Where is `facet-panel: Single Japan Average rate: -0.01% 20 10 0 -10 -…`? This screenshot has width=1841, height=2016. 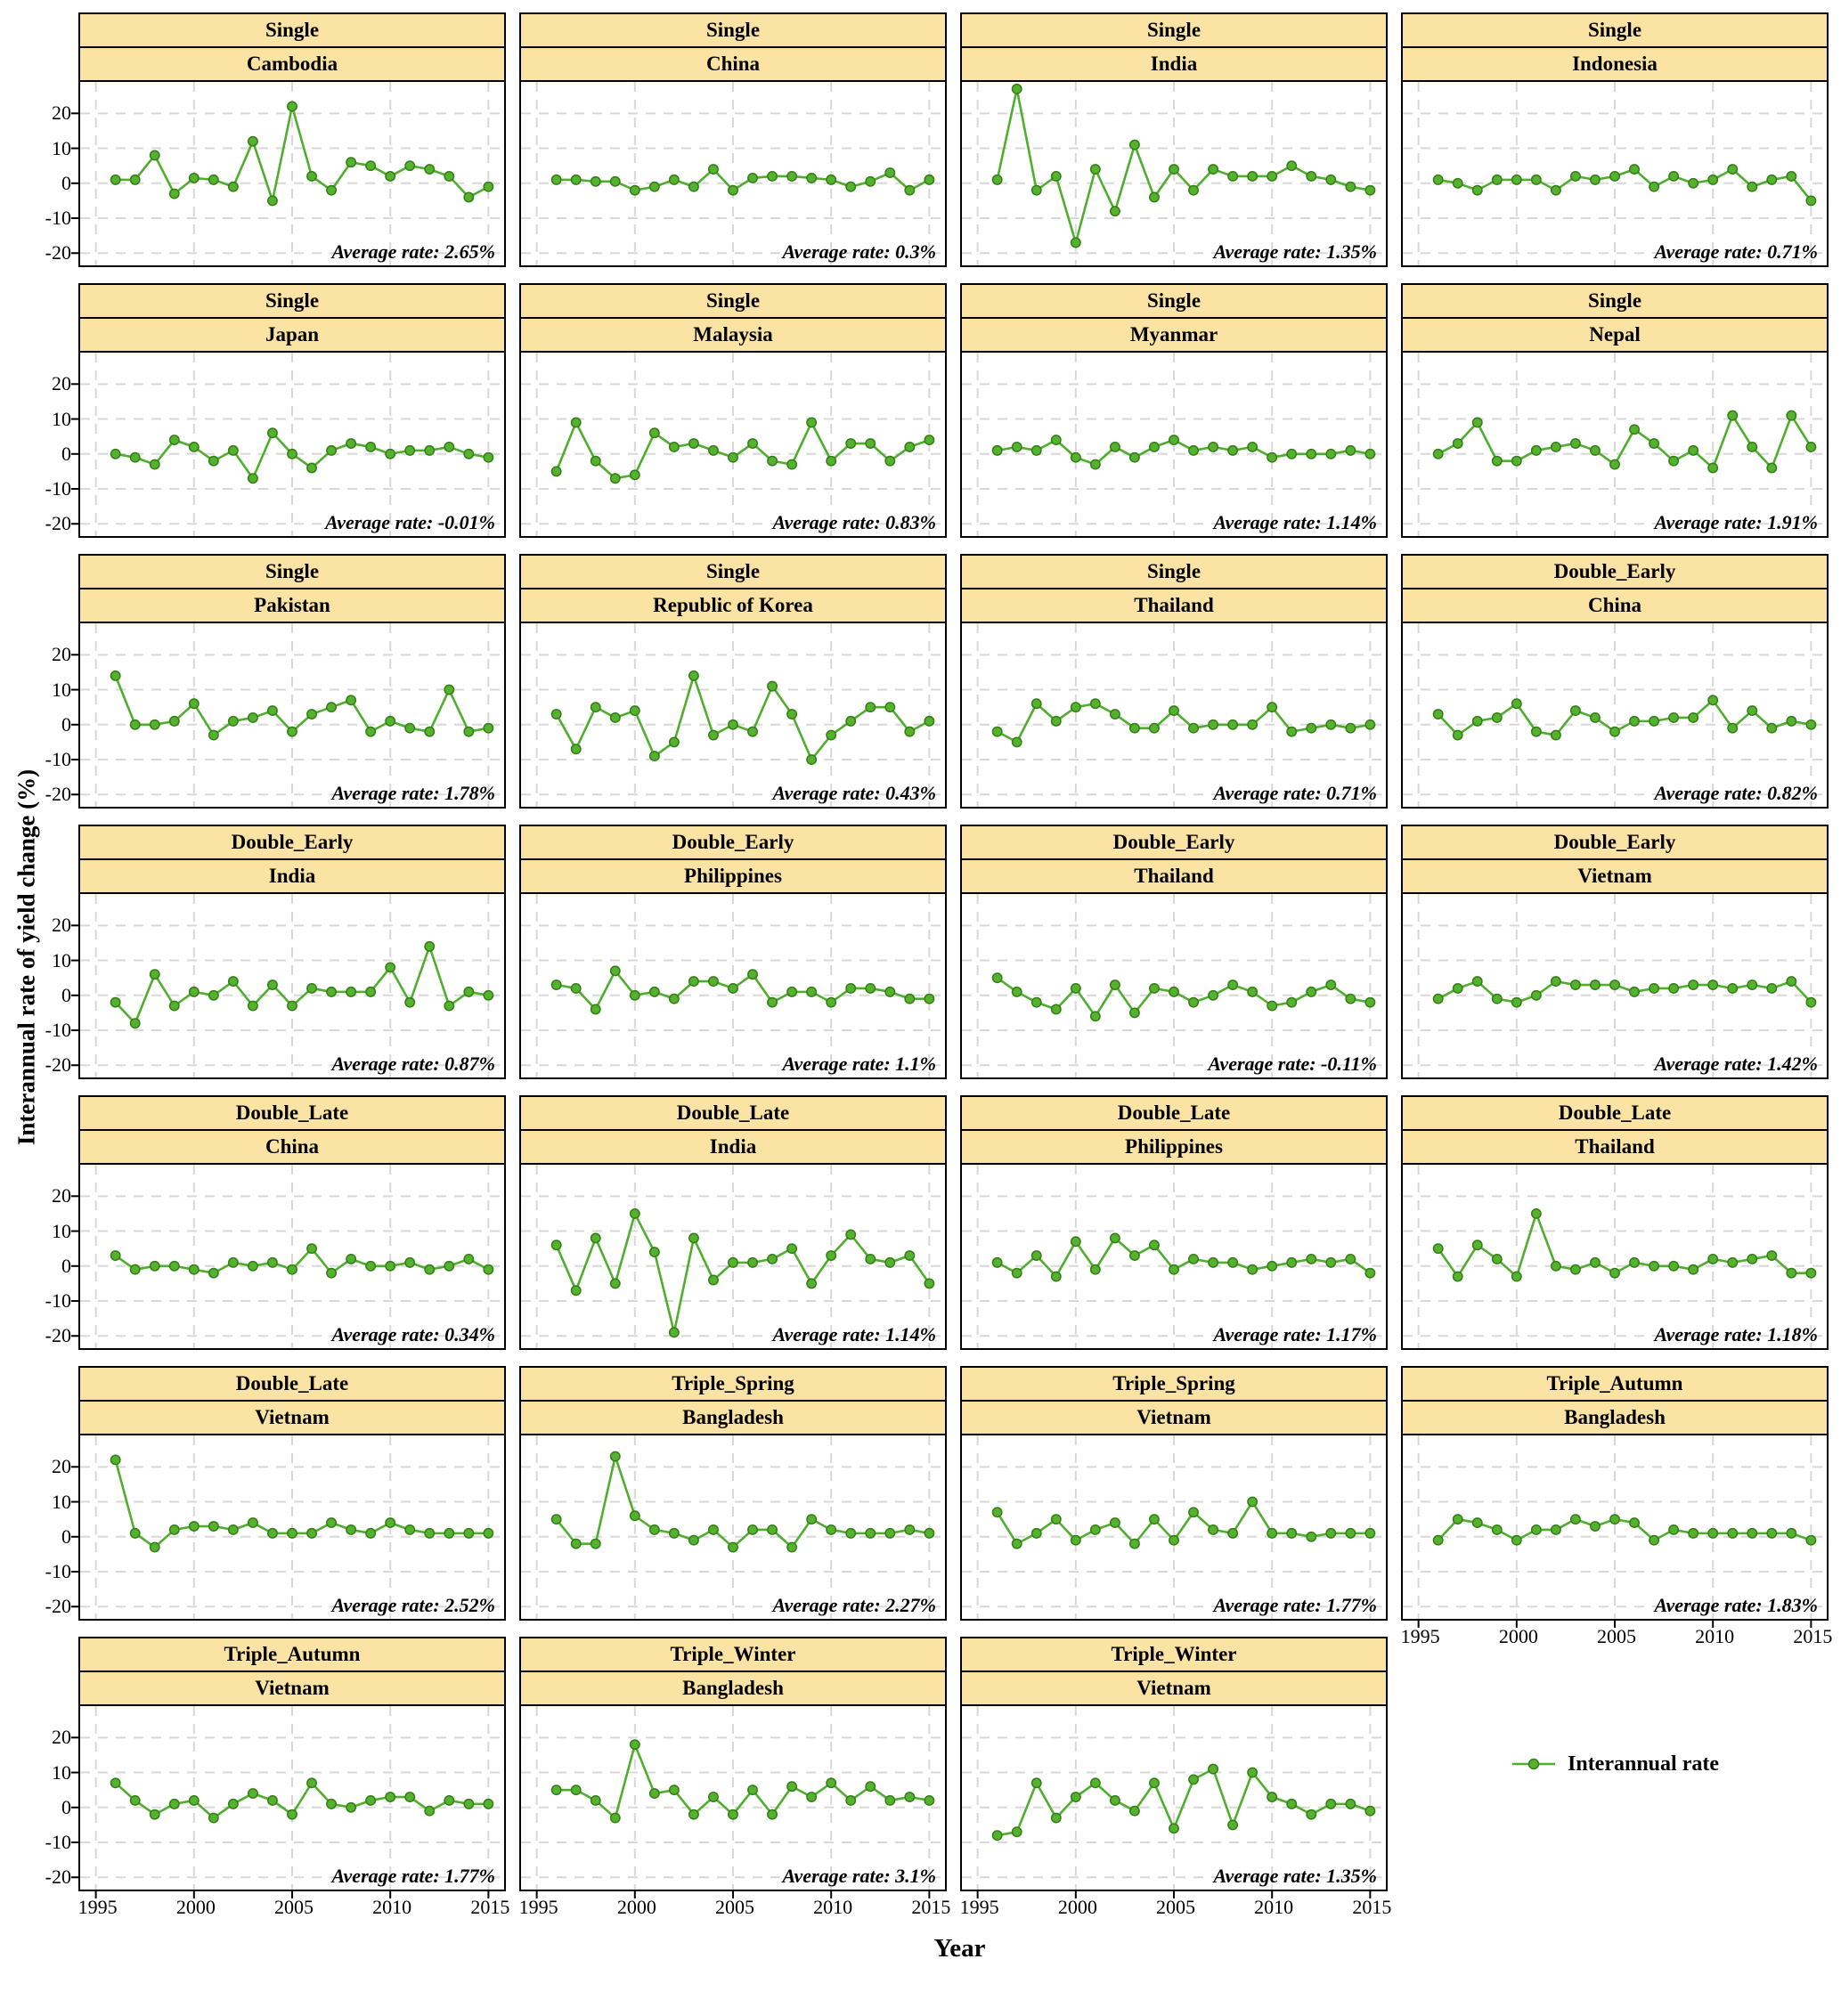
facet-panel: Single Japan Average rate: -0.01% 20 10 0 -10 -… is located at coordinates (275, 410).